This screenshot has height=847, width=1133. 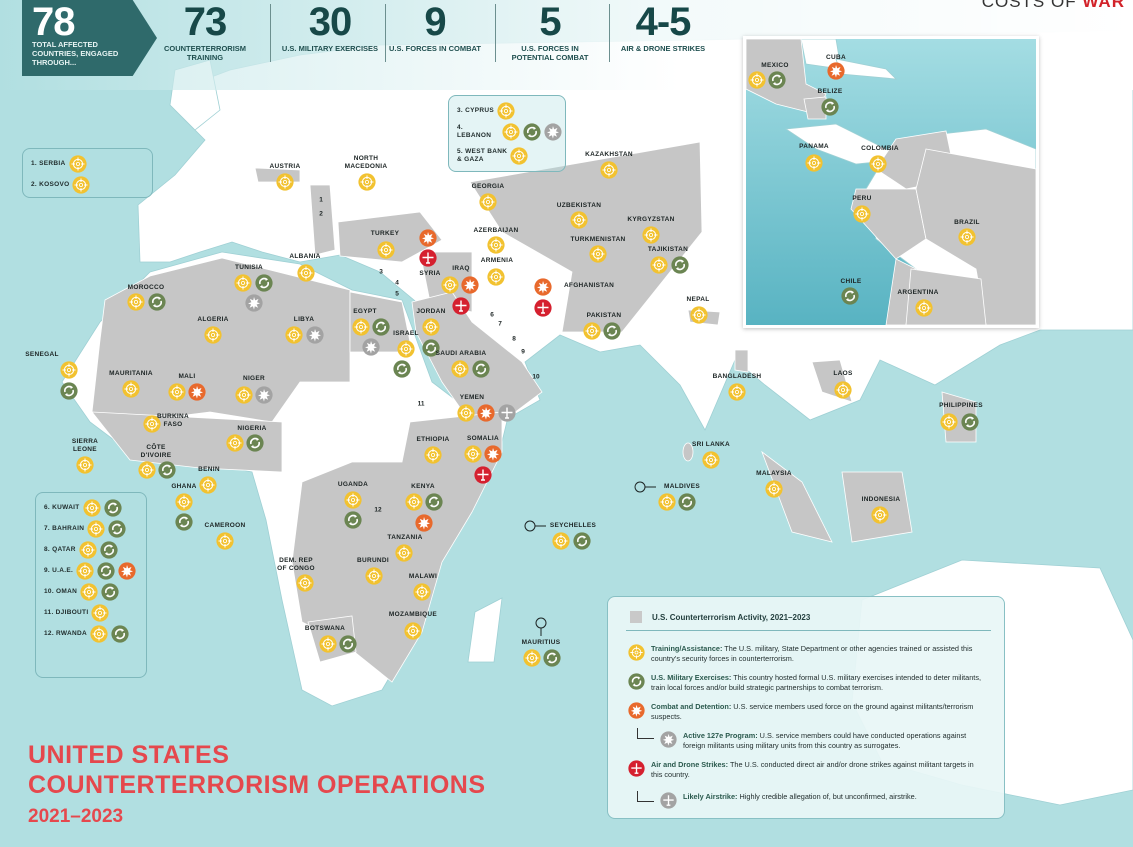 I want to click on title-line-2: COUNTERTERRORISM OPERATIONS, so click(x=257, y=785).